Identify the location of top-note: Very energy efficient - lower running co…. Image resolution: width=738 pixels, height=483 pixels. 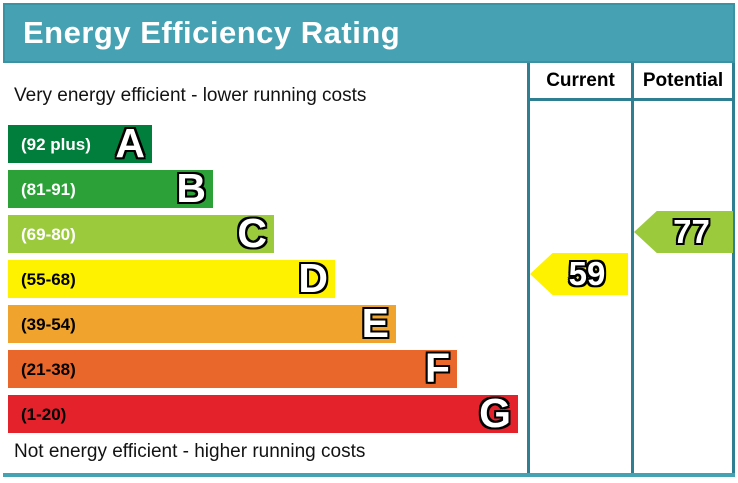
(190, 95).